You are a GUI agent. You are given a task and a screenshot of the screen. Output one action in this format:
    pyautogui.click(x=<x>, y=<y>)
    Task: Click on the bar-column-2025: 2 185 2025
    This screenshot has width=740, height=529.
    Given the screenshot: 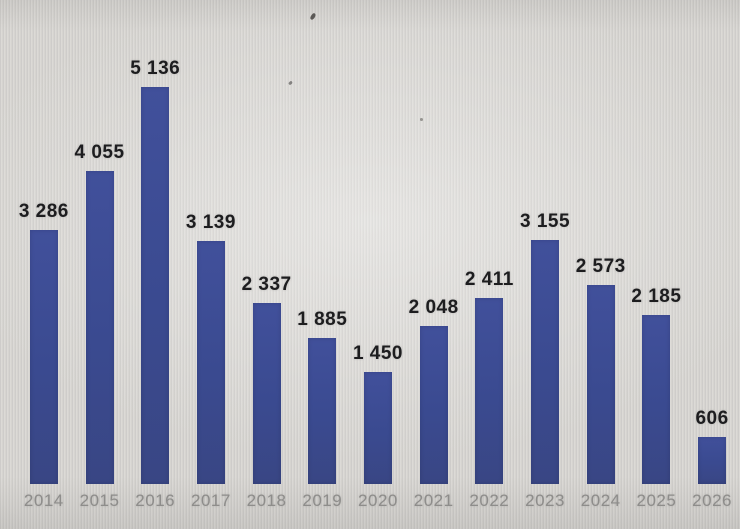 What is the action you would take?
    pyautogui.click(x=657, y=407)
    